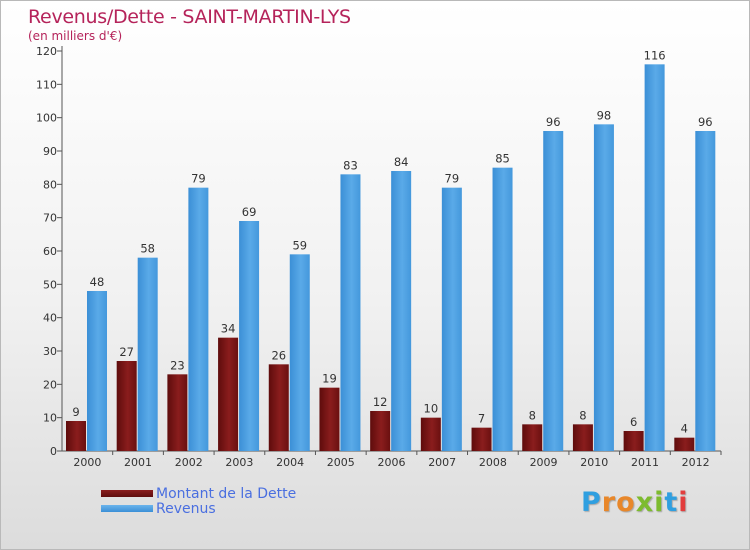 The height and width of the screenshot is (550, 750). What do you see at coordinates (633, 422) in the screenshot?
I see `value-label-debt: 6` at bounding box center [633, 422].